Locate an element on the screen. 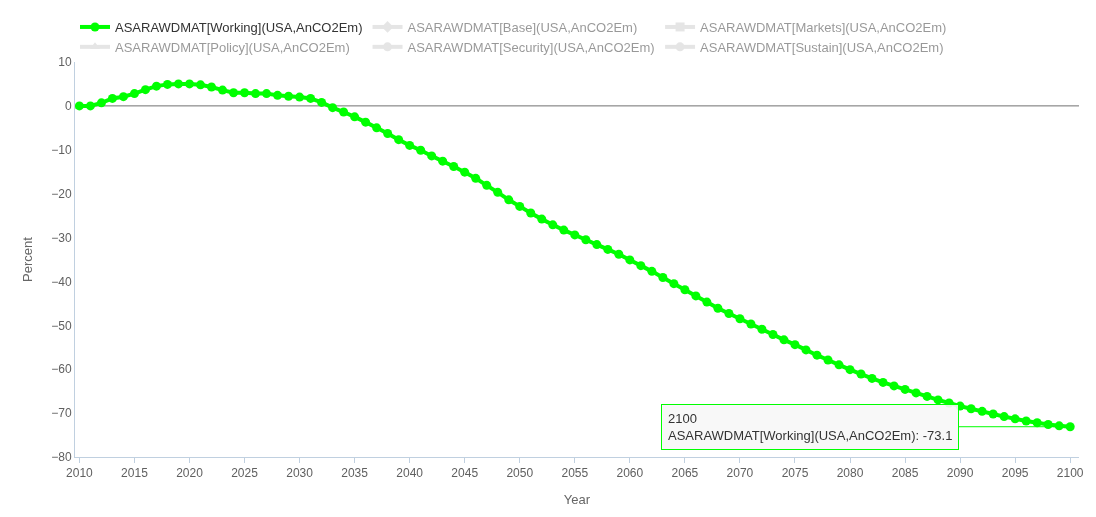 The height and width of the screenshot is (517, 1096). x-axis-title: Year is located at coordinates (577, 499).